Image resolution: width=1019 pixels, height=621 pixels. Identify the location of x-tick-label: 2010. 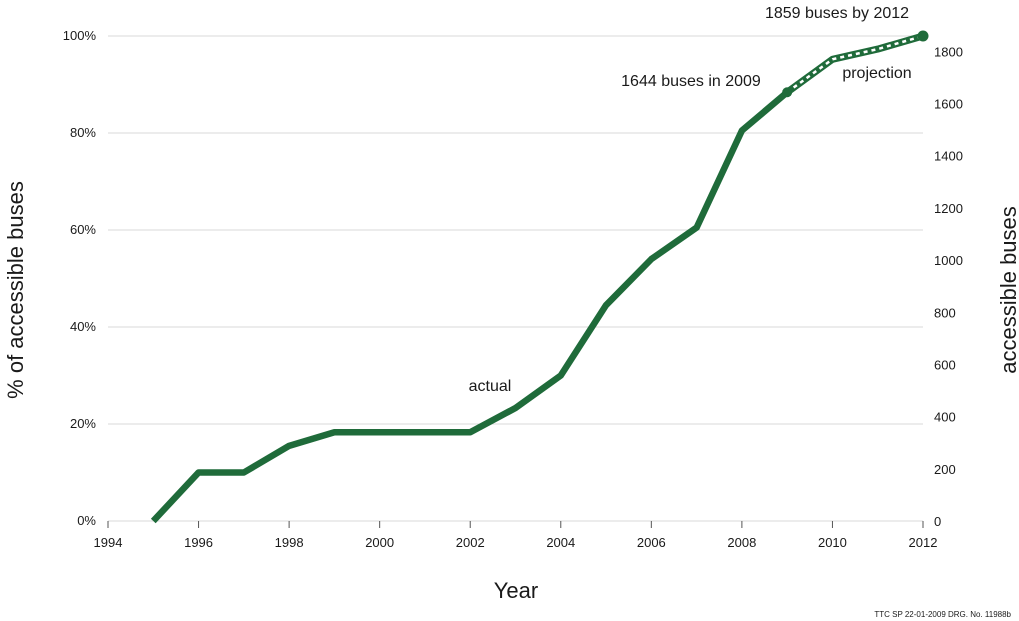
(832, 542).